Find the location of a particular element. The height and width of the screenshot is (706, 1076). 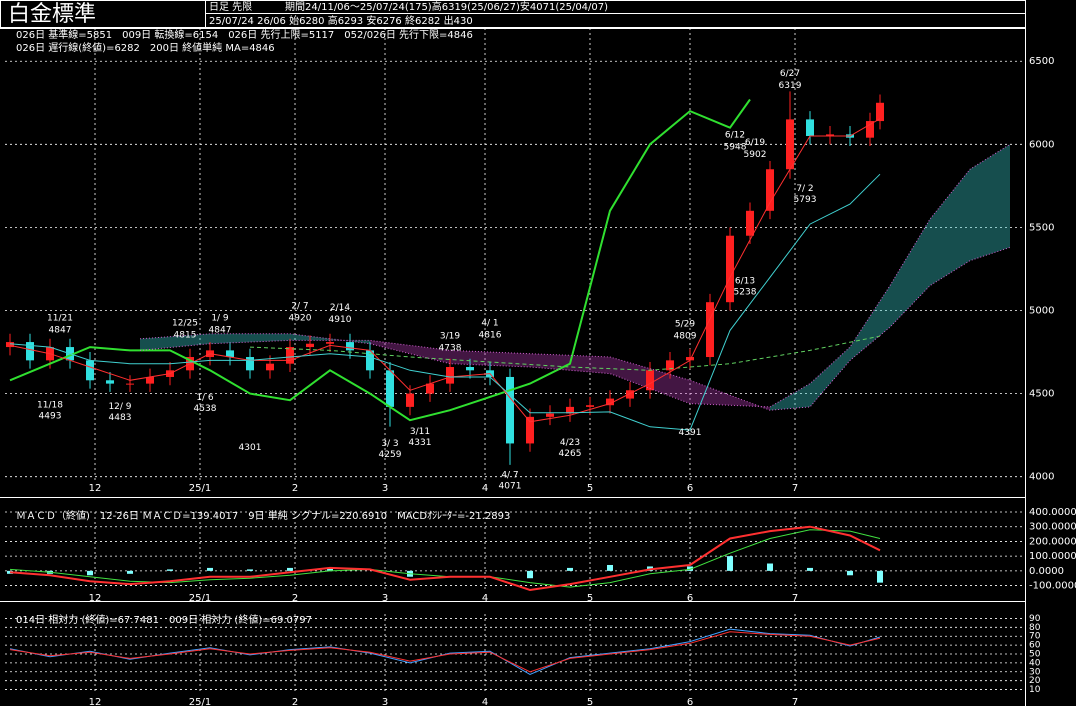

y-tick-label: 90 is located at coordinates (1035, 619).